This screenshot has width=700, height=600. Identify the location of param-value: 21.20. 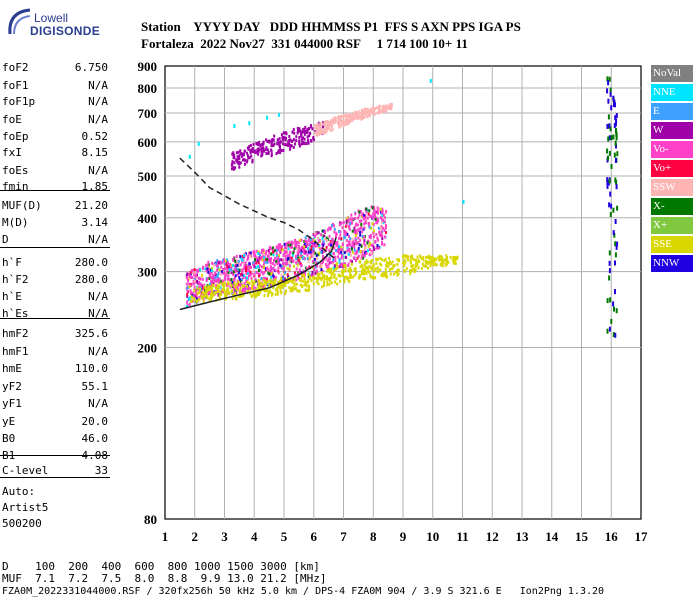
(91, 205).